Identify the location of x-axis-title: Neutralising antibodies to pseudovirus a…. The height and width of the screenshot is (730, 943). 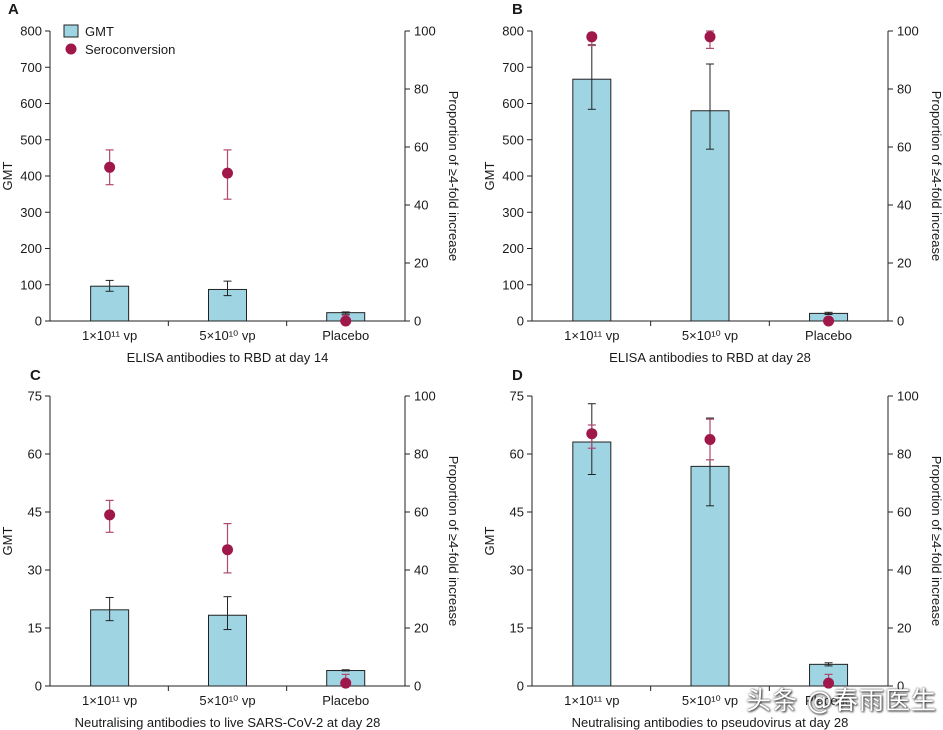
(710, 722).